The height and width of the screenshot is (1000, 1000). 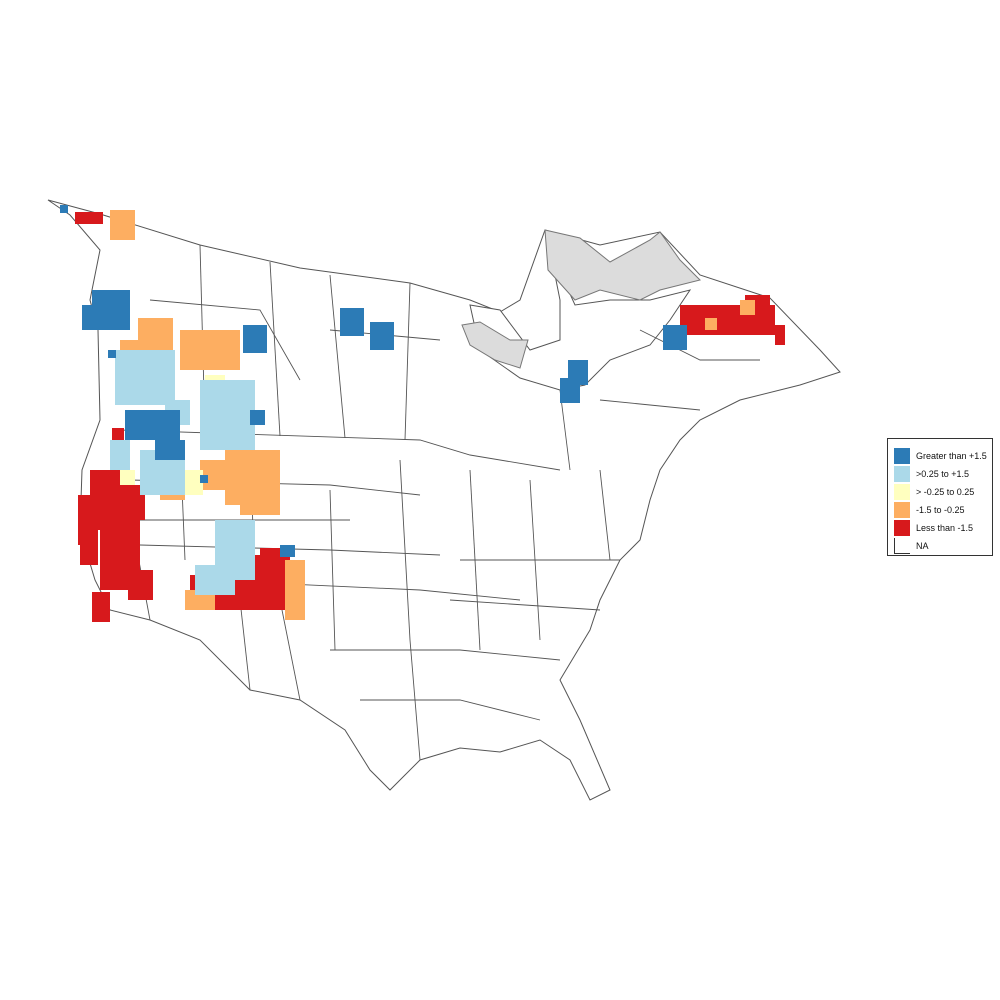 I want to click on legend-item-greater-than-1-5: Greater than +1.5, so click(x=940, y=455).